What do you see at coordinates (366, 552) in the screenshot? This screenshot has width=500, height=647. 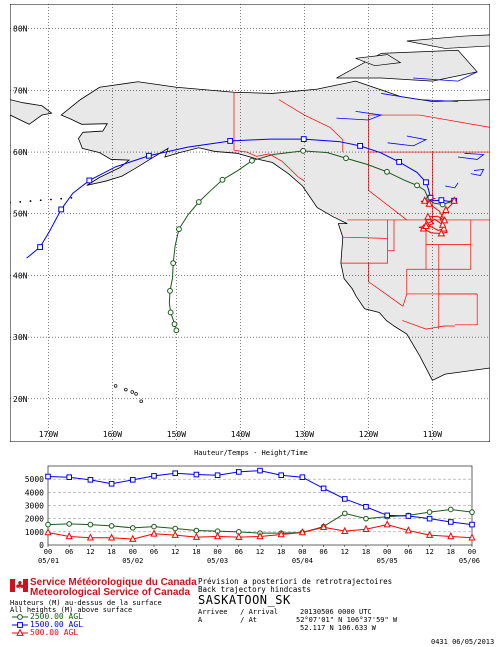 I see `x-hour-label: 18` at bounding box center [366, 552].